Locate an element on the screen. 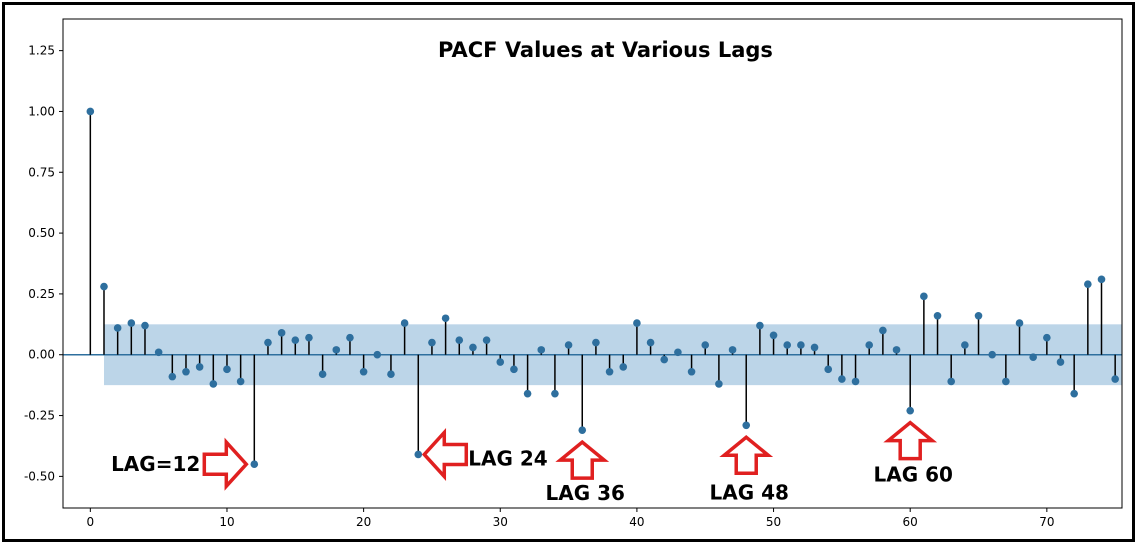 This screenshot has height=550, width=1143. annotation-label: LAG 36 is located at coordinates (585, 493).